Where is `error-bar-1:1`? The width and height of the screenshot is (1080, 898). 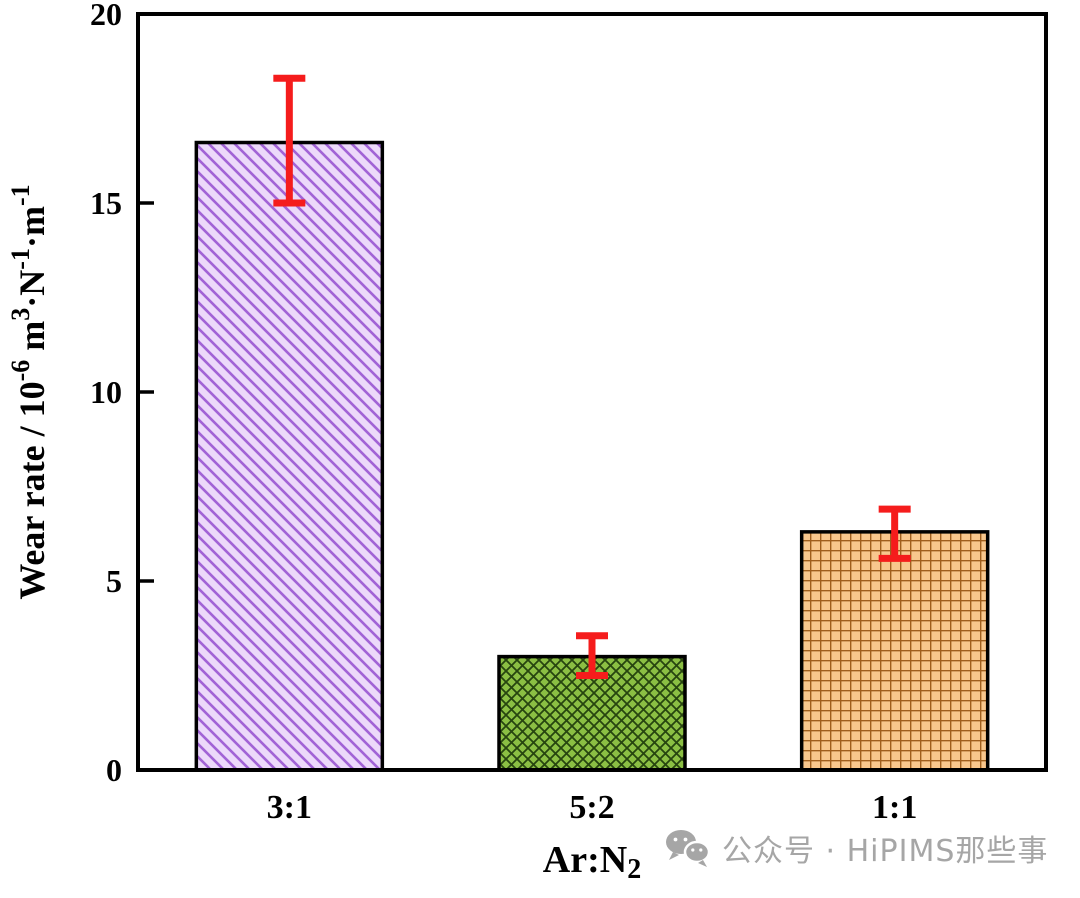 error-bar-1:1 is located at coordinates (894, 533).